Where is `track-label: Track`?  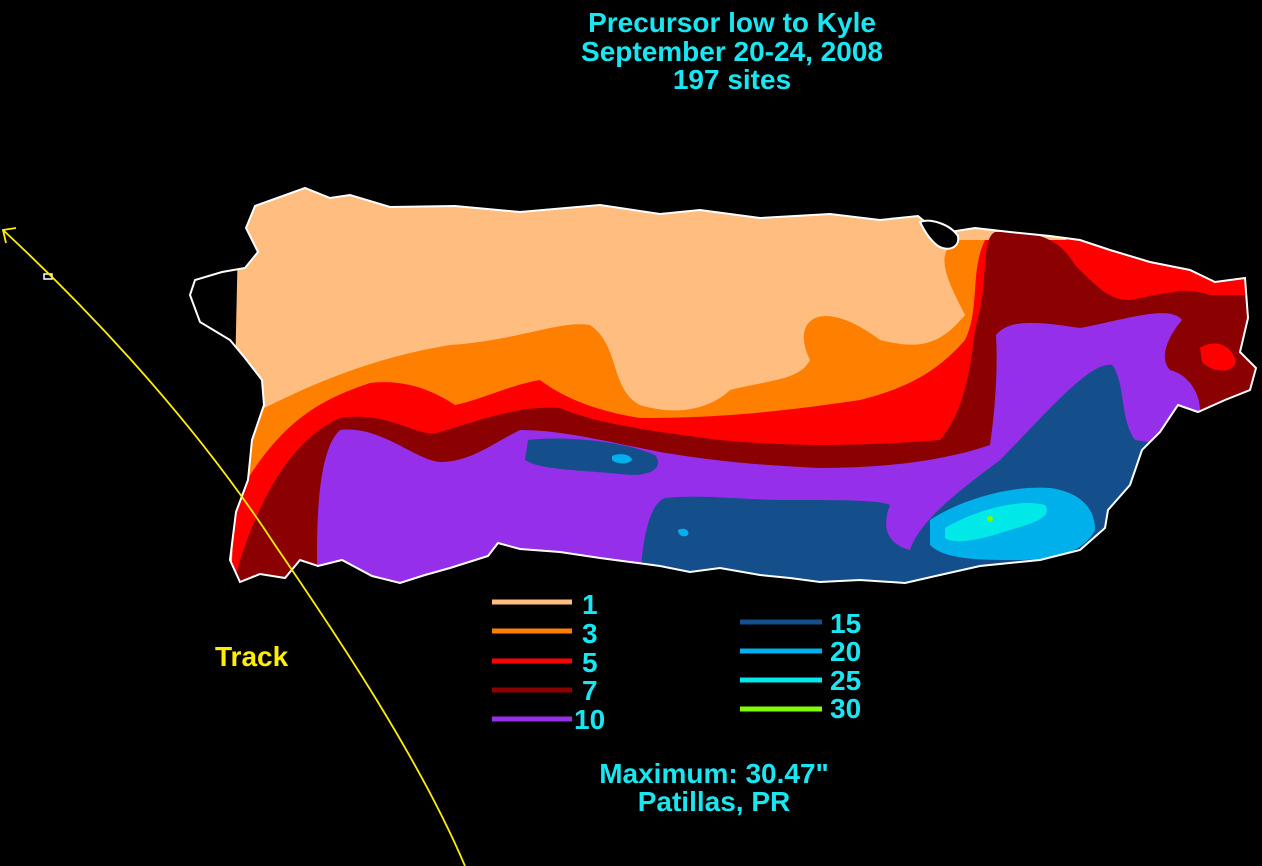
track-label: Track is located at coordinates (252, 656).